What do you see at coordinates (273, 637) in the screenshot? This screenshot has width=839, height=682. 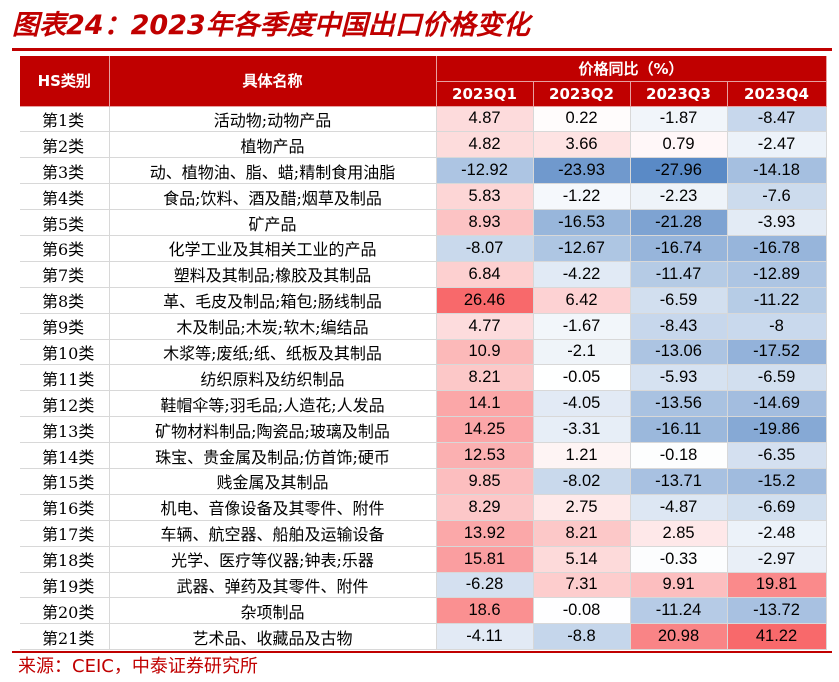 I see `item-name-cell: 艺术品、收藏品及古物` at bounding box center [273, 637].